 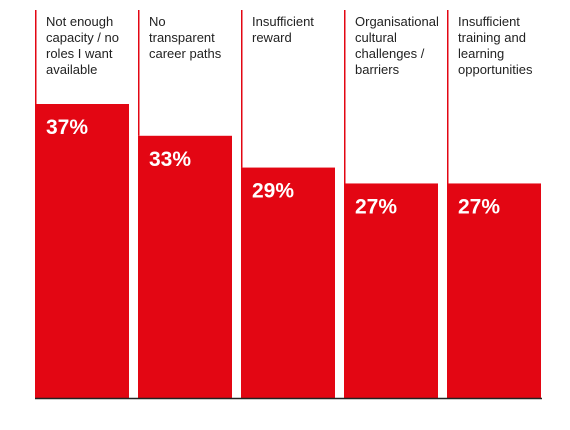 I want to click on category-label: Insufficient reward, so click(x=283, y=29).